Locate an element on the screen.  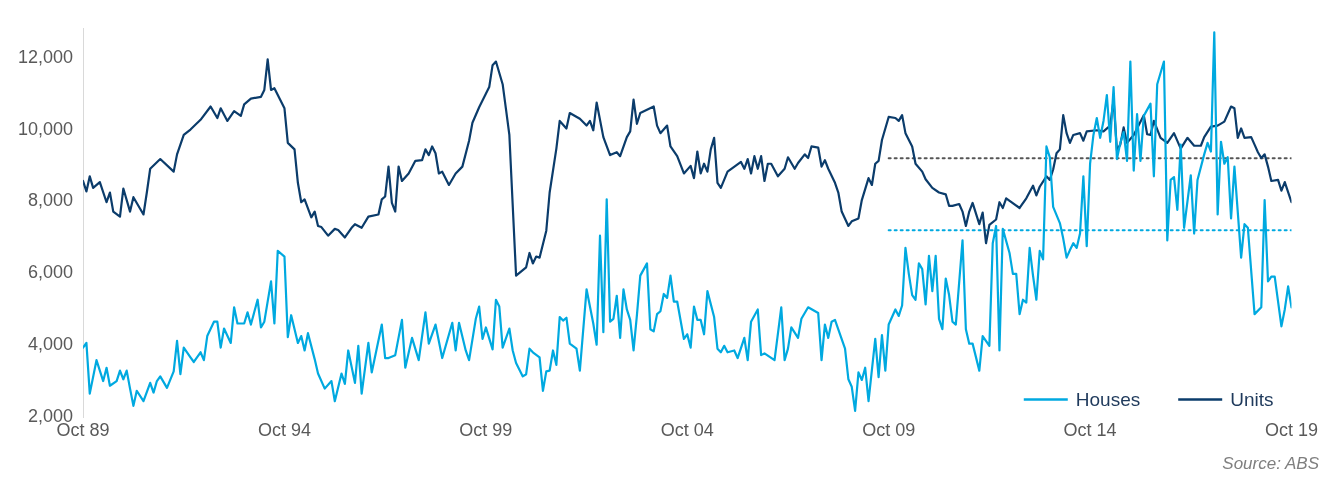
x-tick-label: Oct 04 is located at coordinates (687, 430).